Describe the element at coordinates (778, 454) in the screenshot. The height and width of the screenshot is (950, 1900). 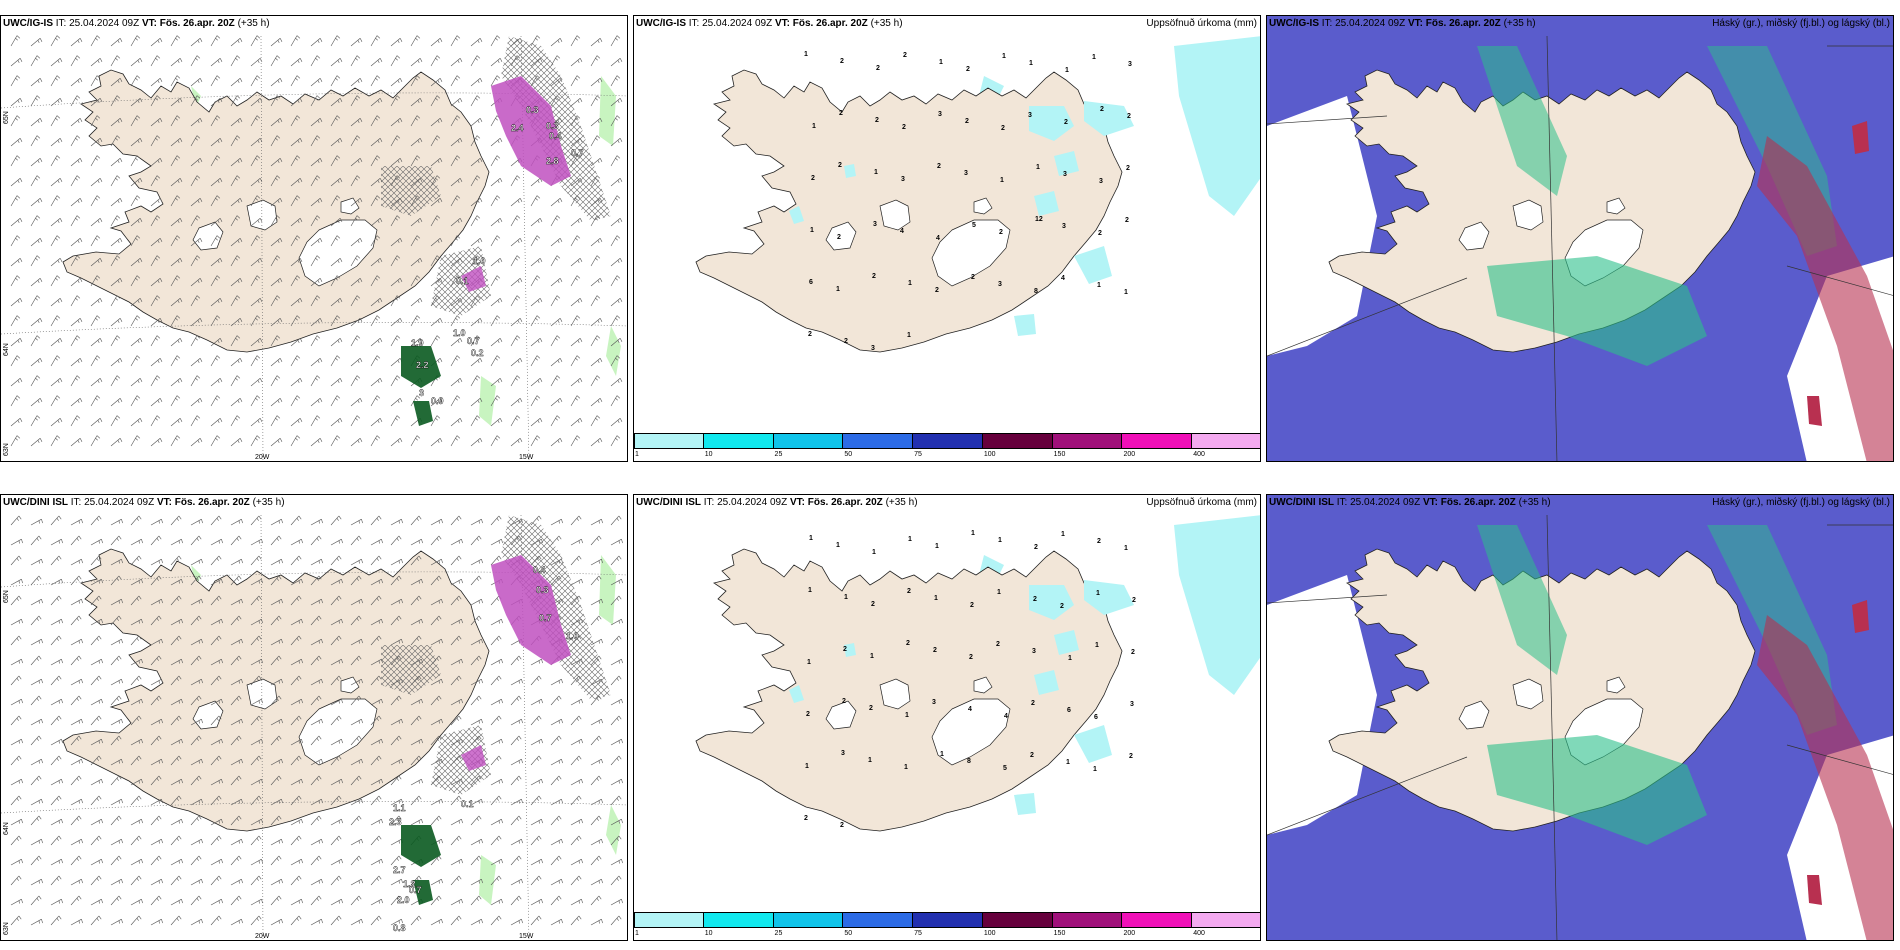
I see `colorbar-label: 25` at that location.